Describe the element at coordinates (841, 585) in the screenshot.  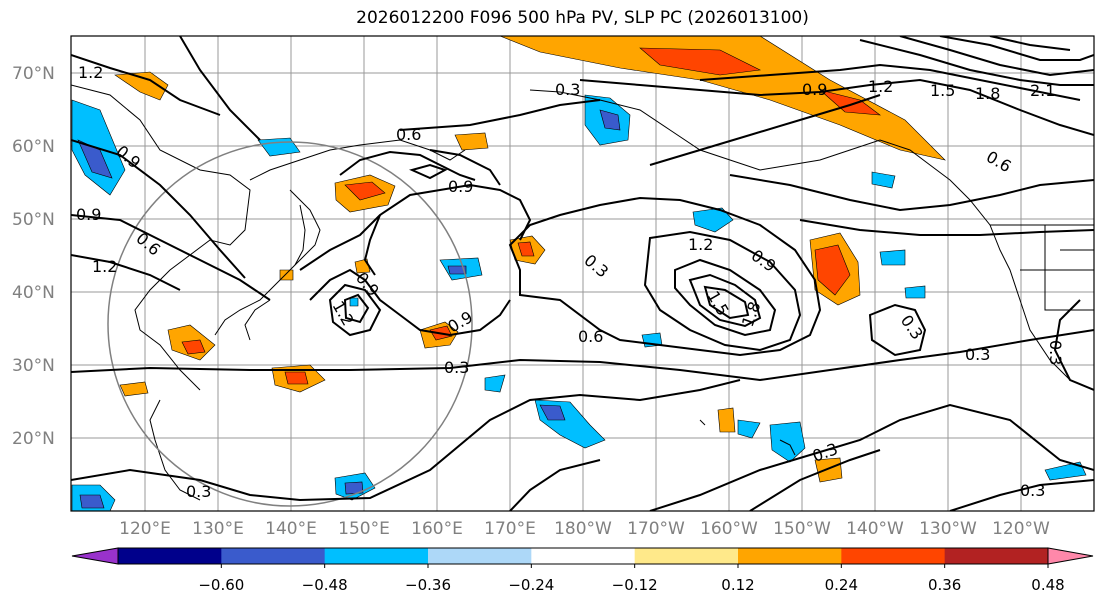
I see `colorbar-tick-label: 0.24` at that location.